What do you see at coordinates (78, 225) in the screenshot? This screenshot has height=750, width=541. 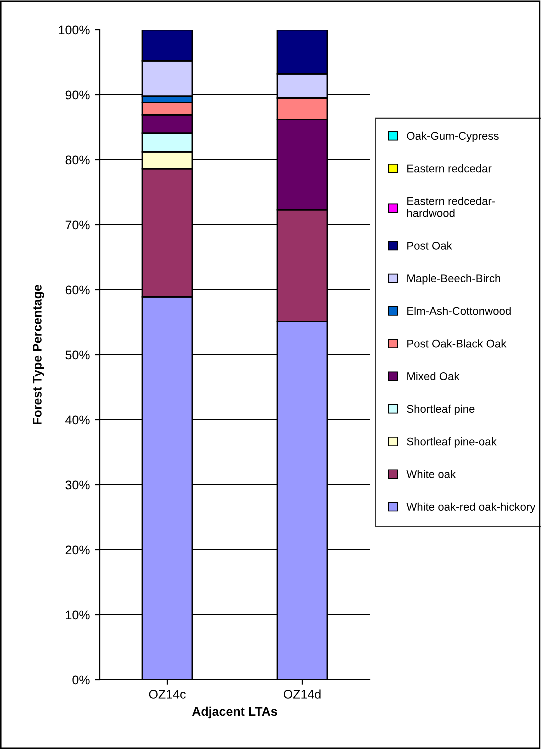 I see `y-tick-label: 70%` at bounding box center [78, 225].